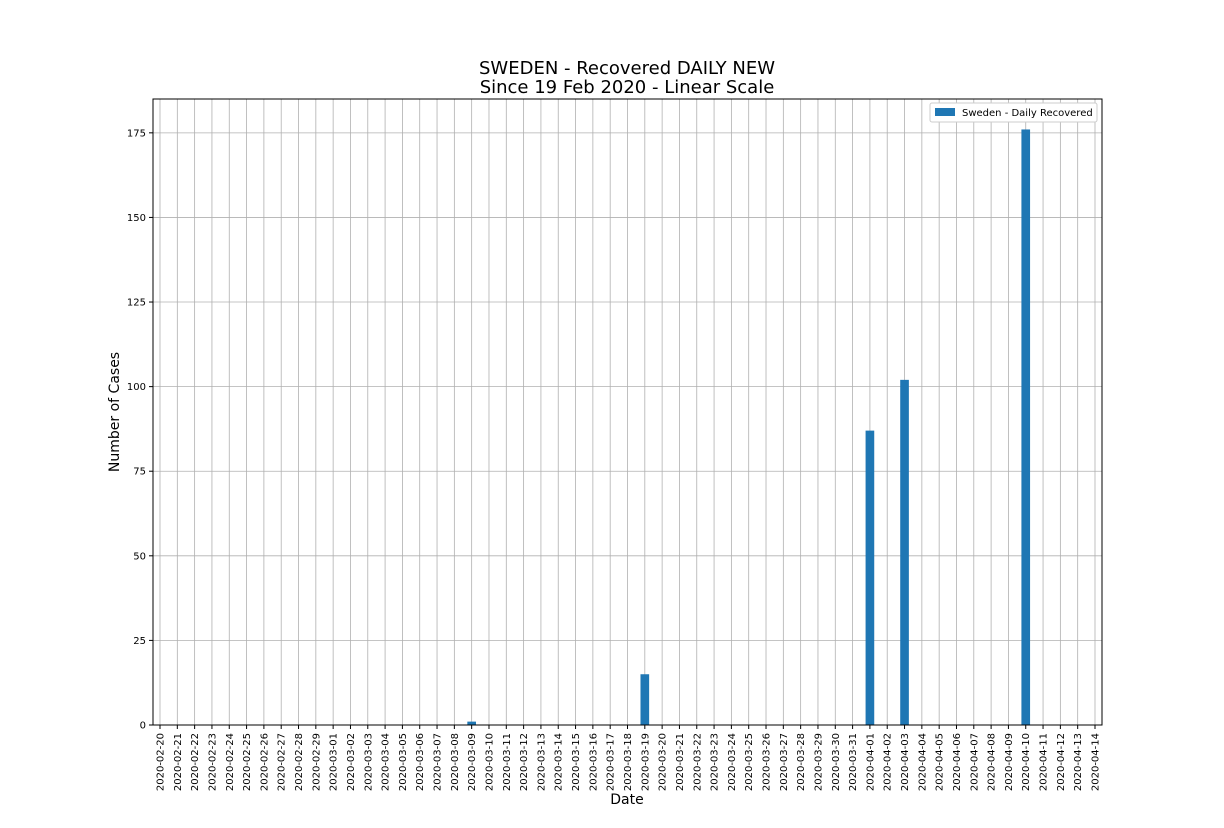  What do you see at coordinates (438, 762) in the screenshot?
I see `x-tick-label: 2020-03-07` at bounding box center [438, 762].